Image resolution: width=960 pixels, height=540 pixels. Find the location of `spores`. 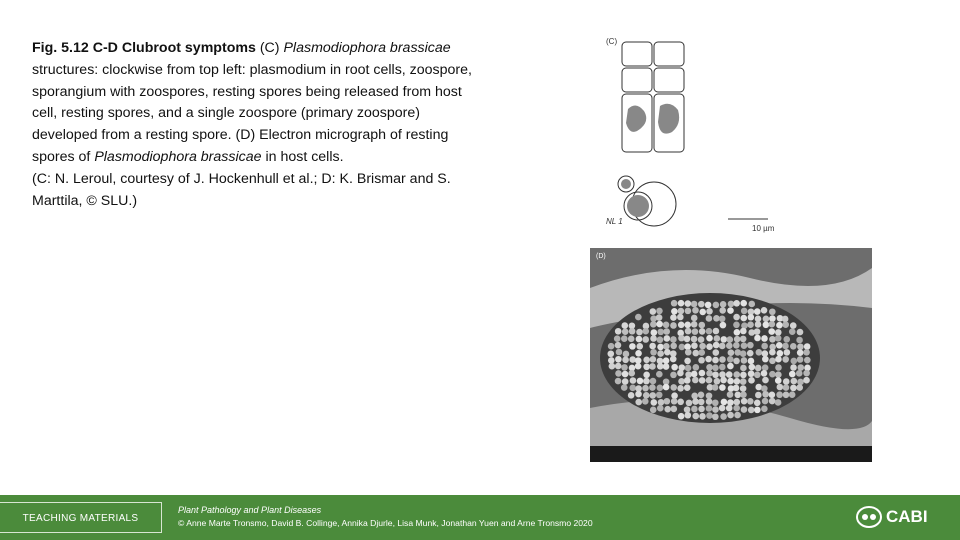

spores is located at coordinates (709, 360).